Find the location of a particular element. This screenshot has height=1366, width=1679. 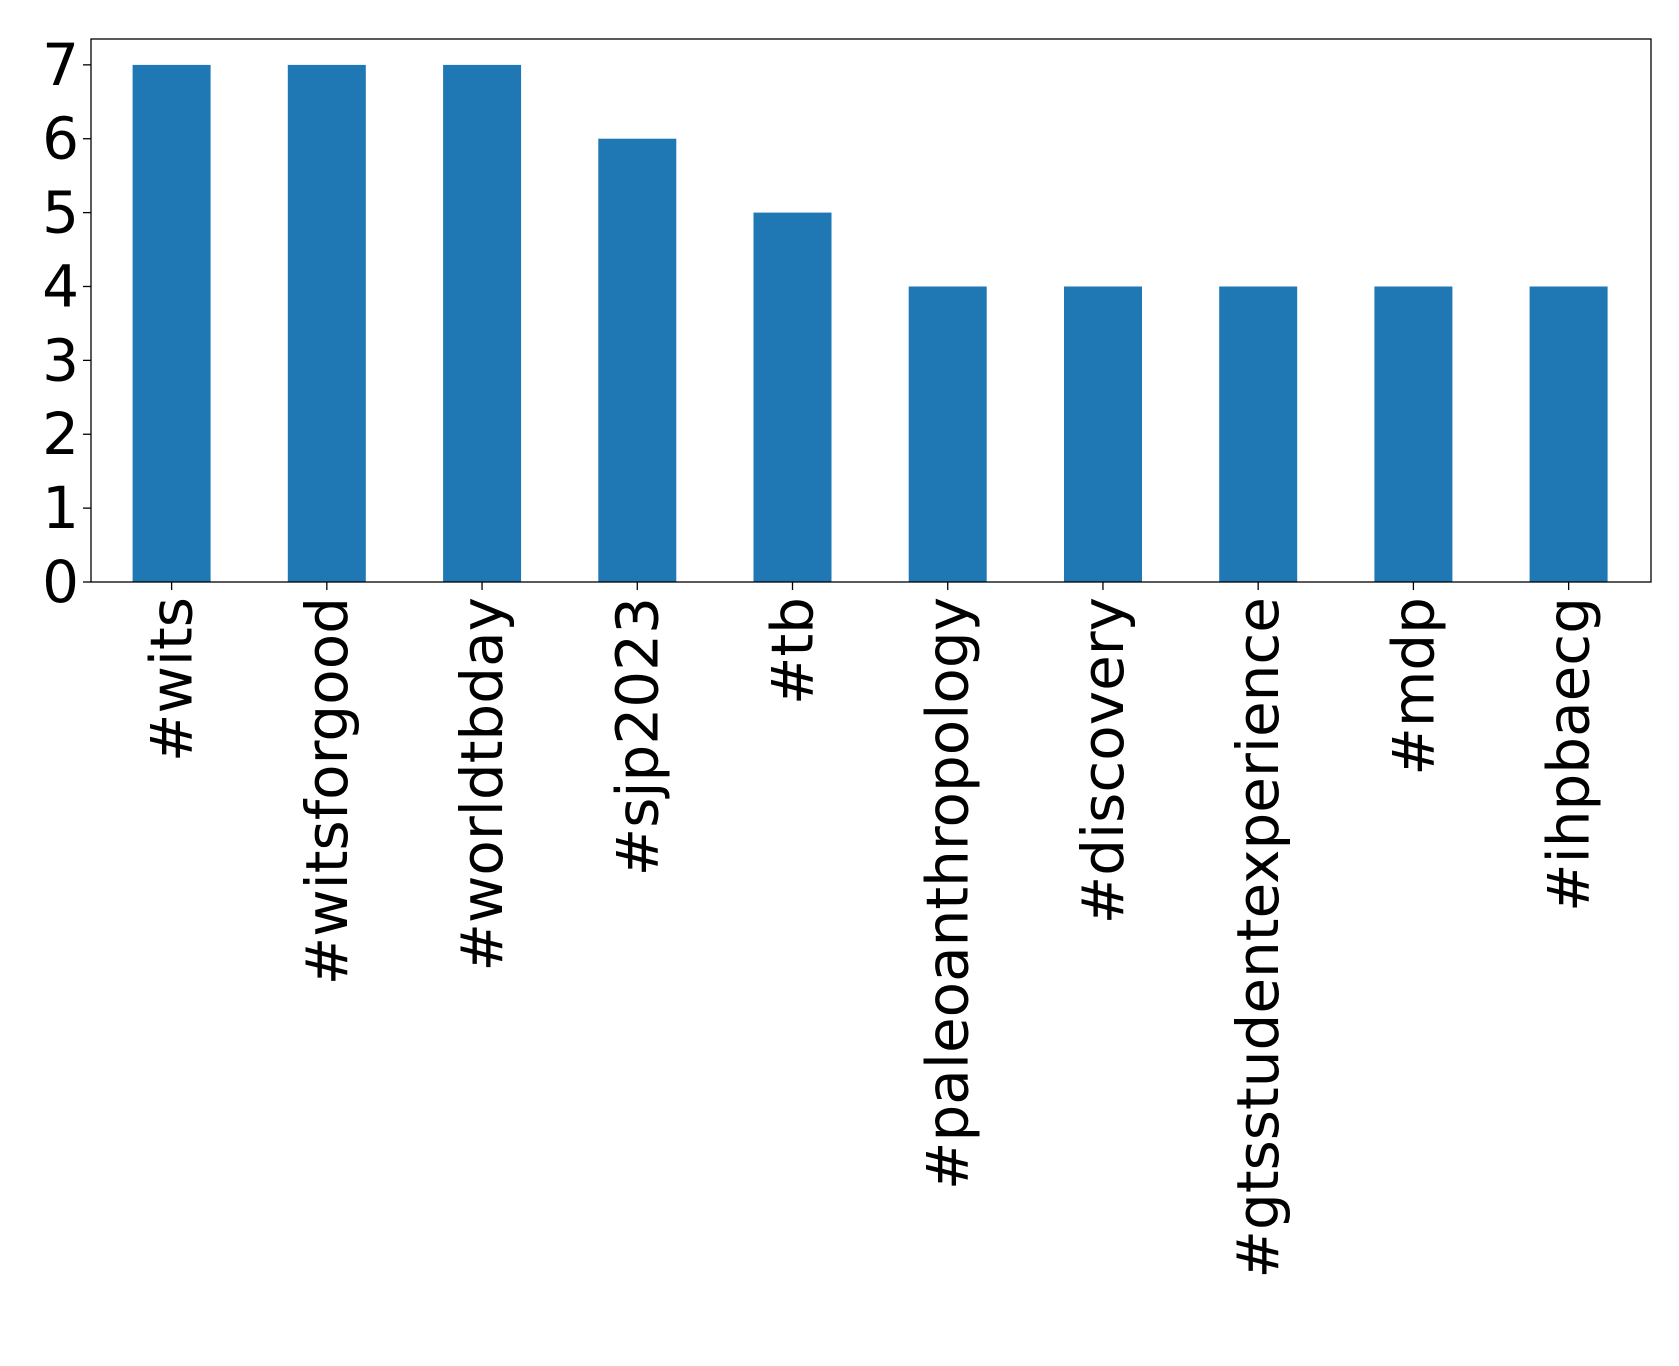

y-tick-label: 3 is located at coordinates (60, 360).